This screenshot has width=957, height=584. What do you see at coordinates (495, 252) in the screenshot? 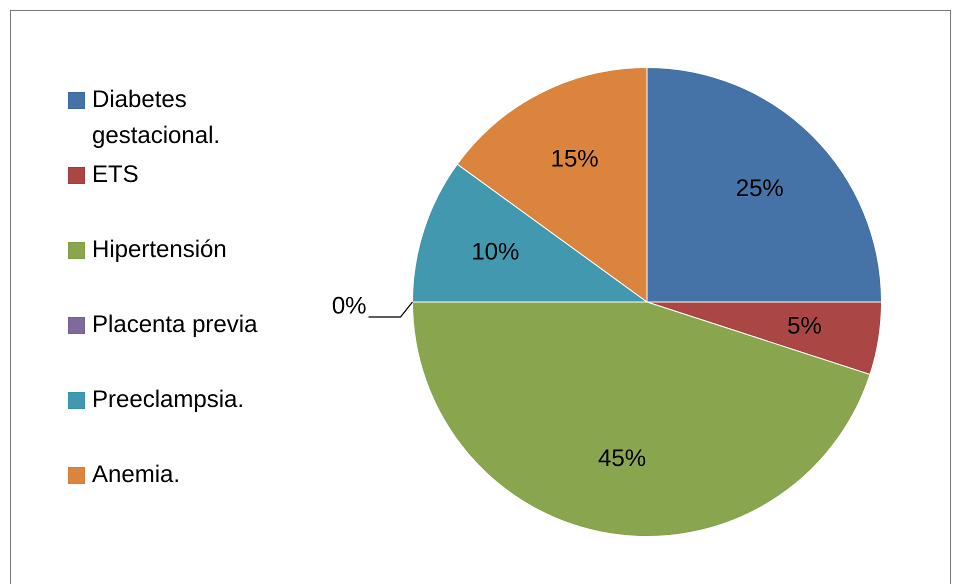
I see `data-label: 10%` at bounding box center [495, 252].